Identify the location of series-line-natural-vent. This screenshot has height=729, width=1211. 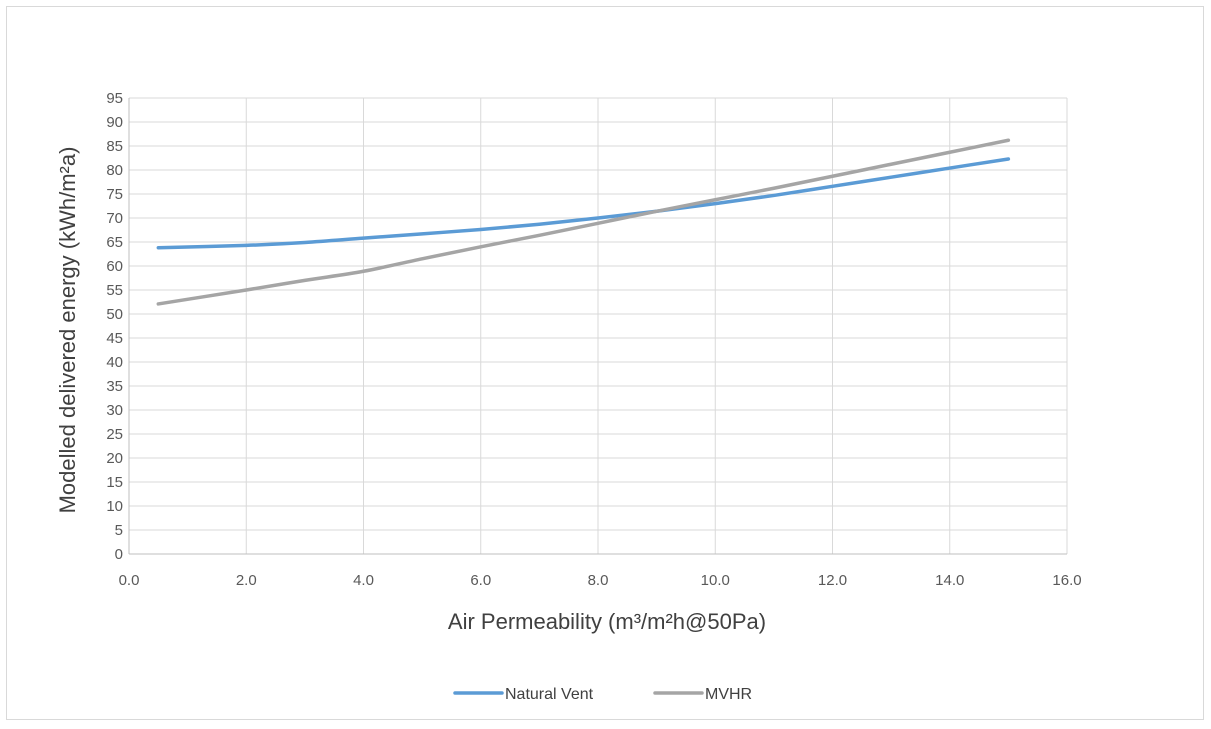
(583, 203).